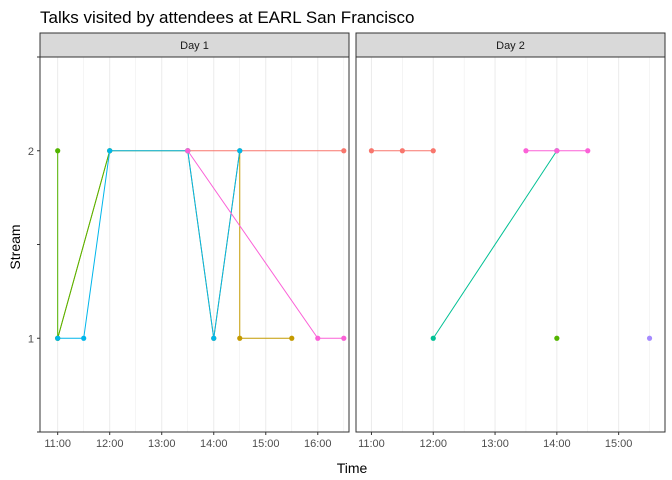 The width and height of the screenshot is (672, 480). Describe the element at coordinates (31, 152) in the screenshot. I see `y-tick-label: 2` at that location.